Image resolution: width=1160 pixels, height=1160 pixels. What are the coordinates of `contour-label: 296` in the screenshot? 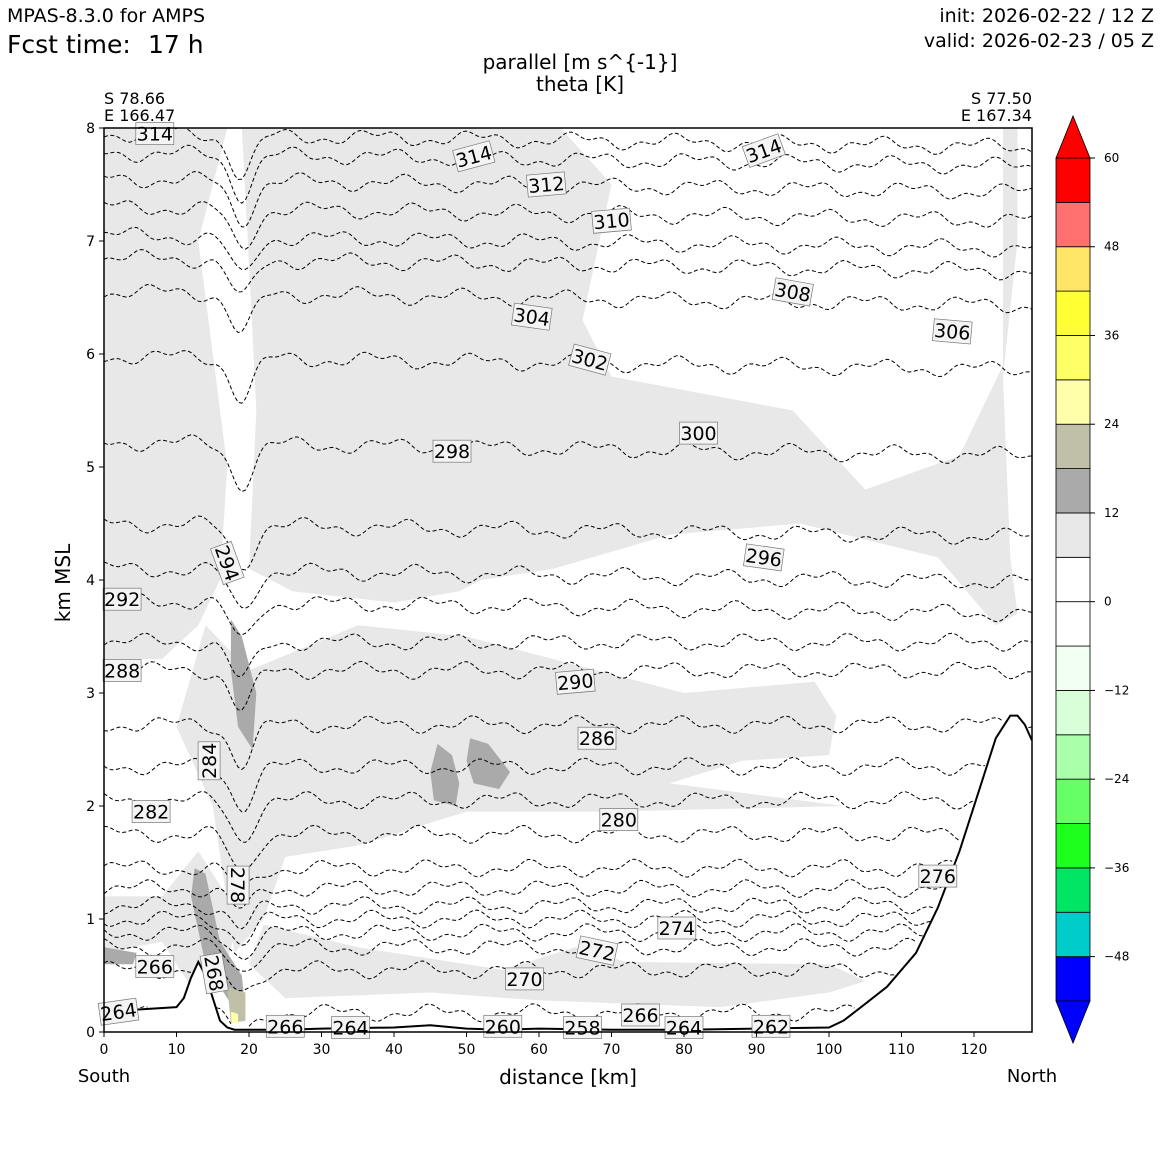 It's located at (763, 558).